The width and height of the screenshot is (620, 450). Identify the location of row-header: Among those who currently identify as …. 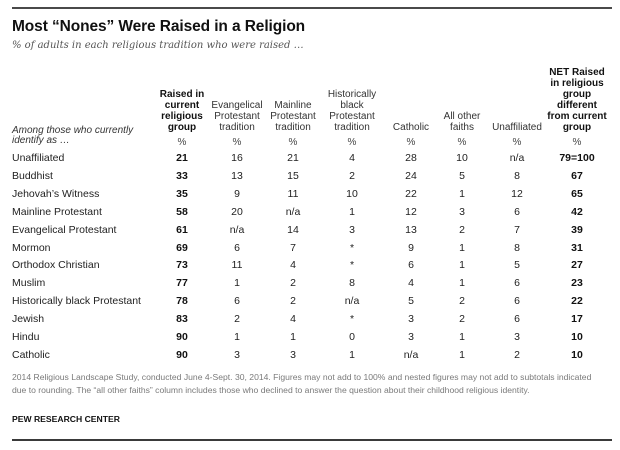
(82, 136).